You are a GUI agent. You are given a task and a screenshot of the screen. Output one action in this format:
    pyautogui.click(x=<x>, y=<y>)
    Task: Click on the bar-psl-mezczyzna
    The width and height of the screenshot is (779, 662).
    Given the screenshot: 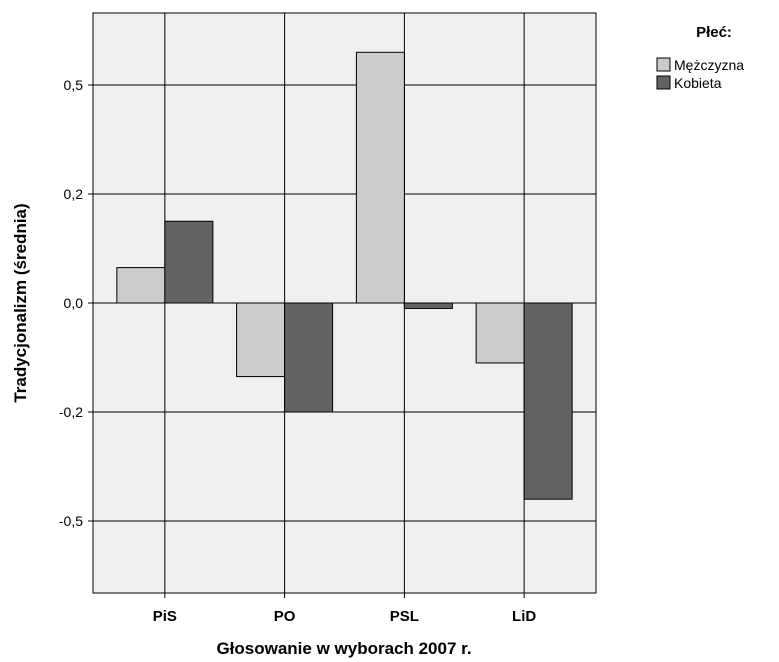 What is the action you would take?
    pyautogui.click(x=380, y=177)
    